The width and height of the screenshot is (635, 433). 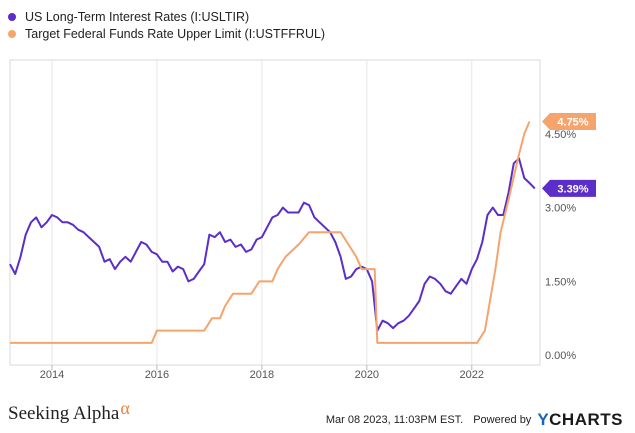 I want to click on y-tick-label: 3.00%, so click(x=560, y=209).